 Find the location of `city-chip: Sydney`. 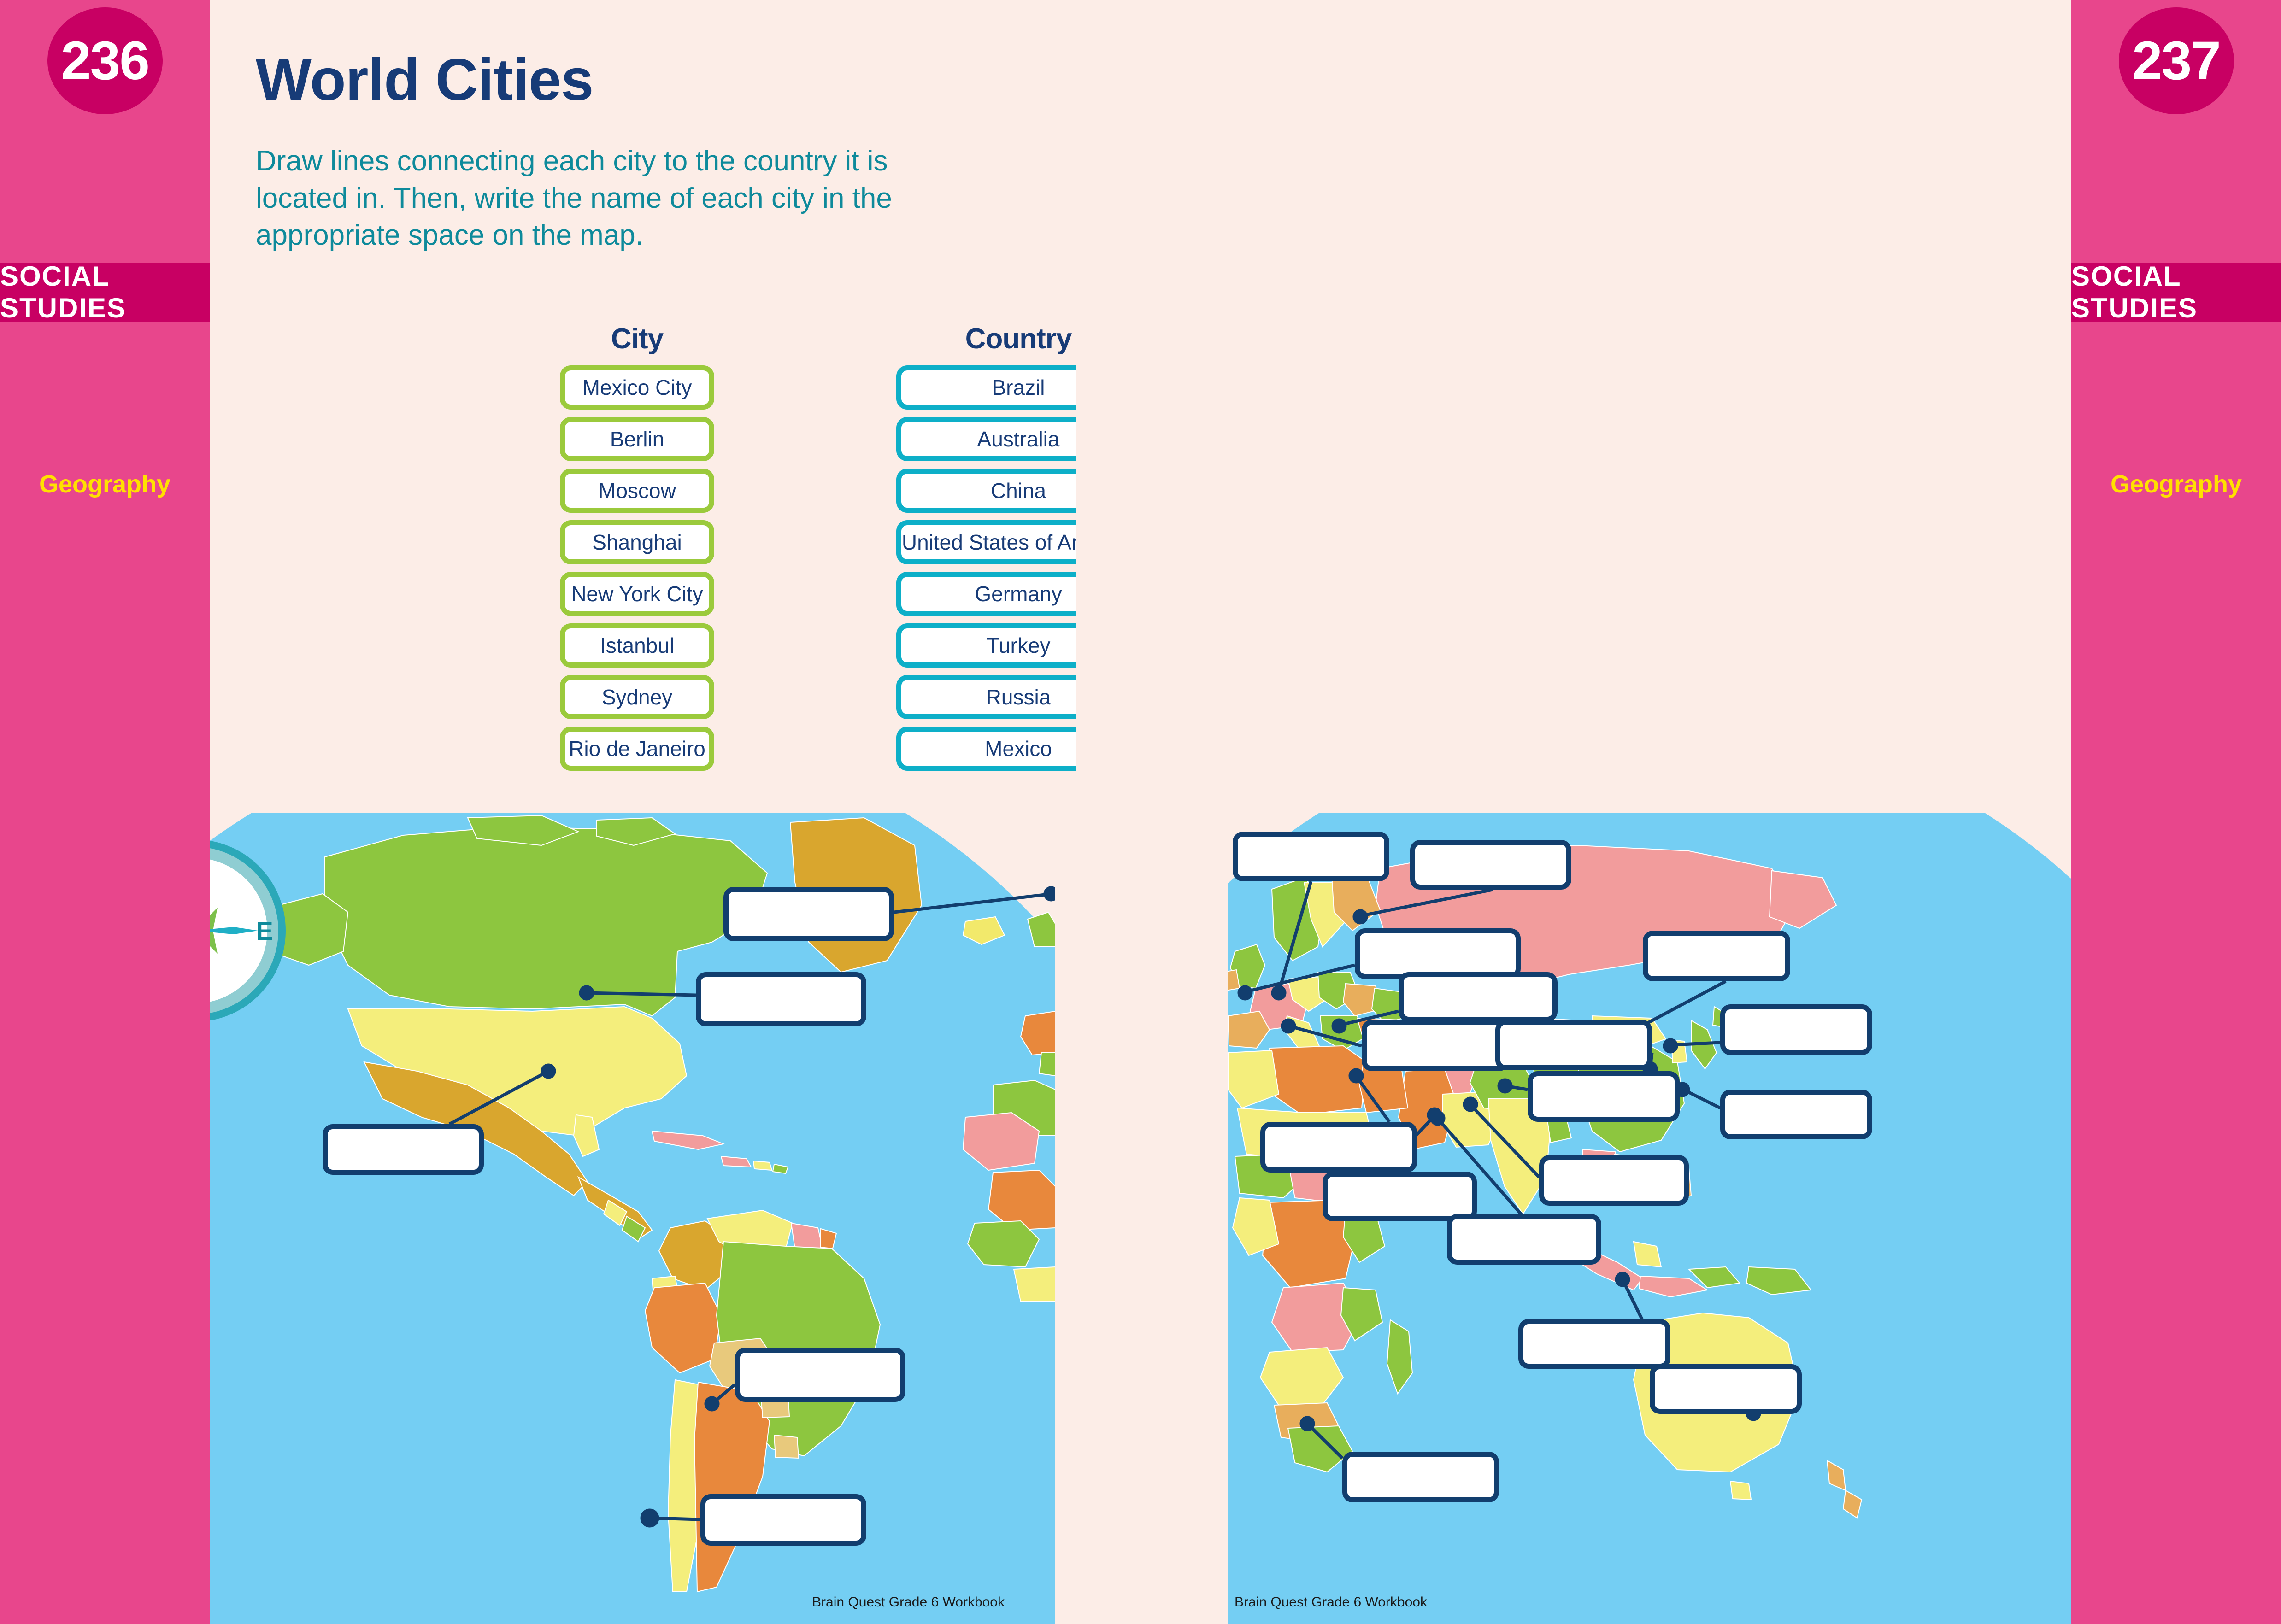

city-chip: Sydney is located at coordinates (637, 697).